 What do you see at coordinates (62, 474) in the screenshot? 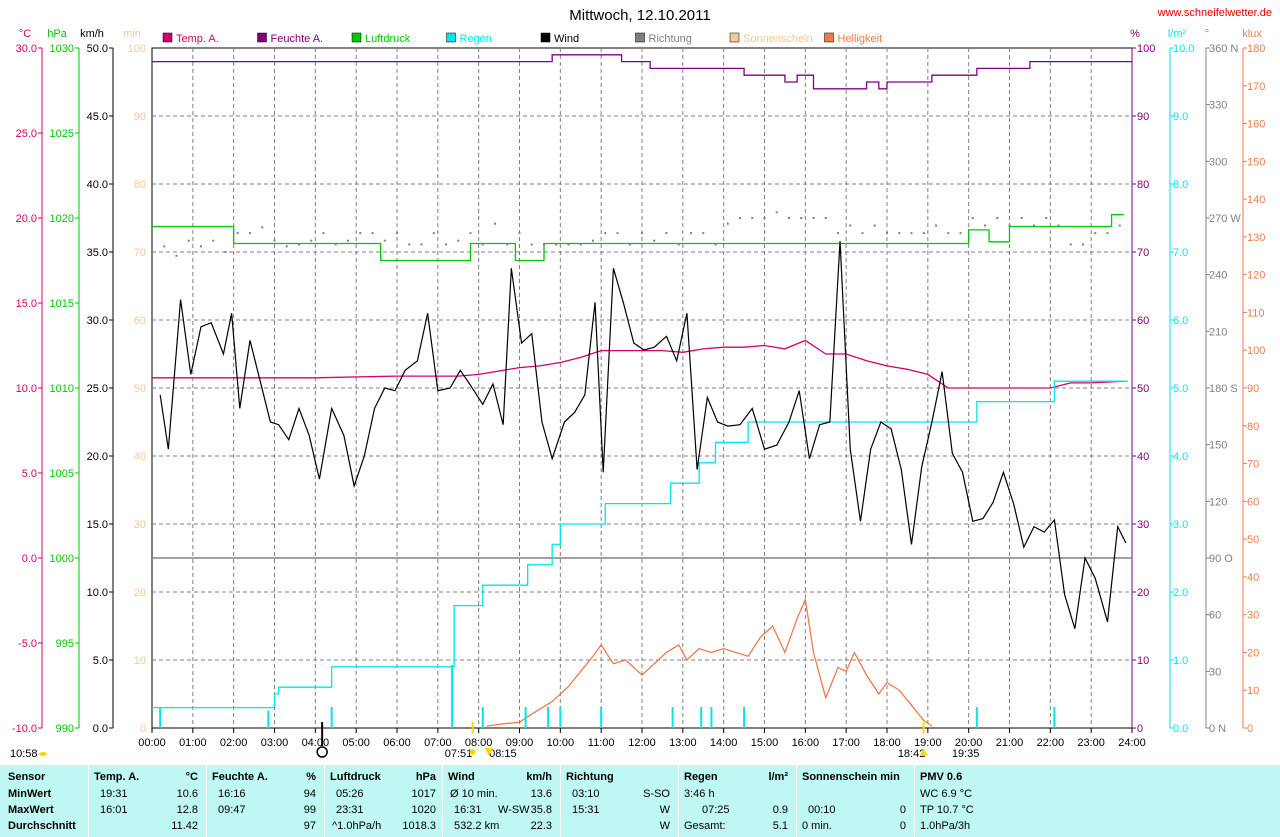
I see `pressure-axis-tick-label: 1005` at bounding box center [62, 474].